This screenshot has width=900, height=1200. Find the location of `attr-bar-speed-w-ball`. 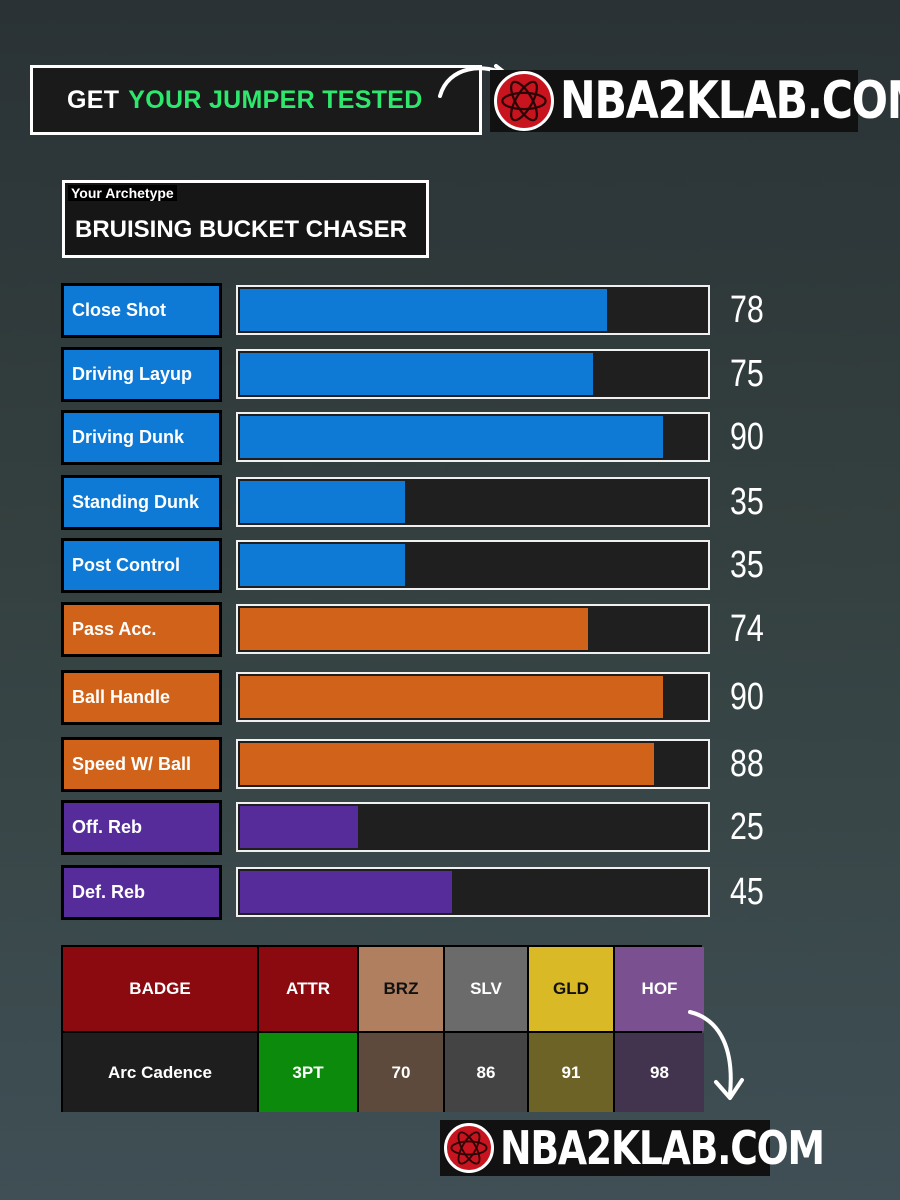

attr-bar-speed-w-ball is located at coordinates (473, 764).